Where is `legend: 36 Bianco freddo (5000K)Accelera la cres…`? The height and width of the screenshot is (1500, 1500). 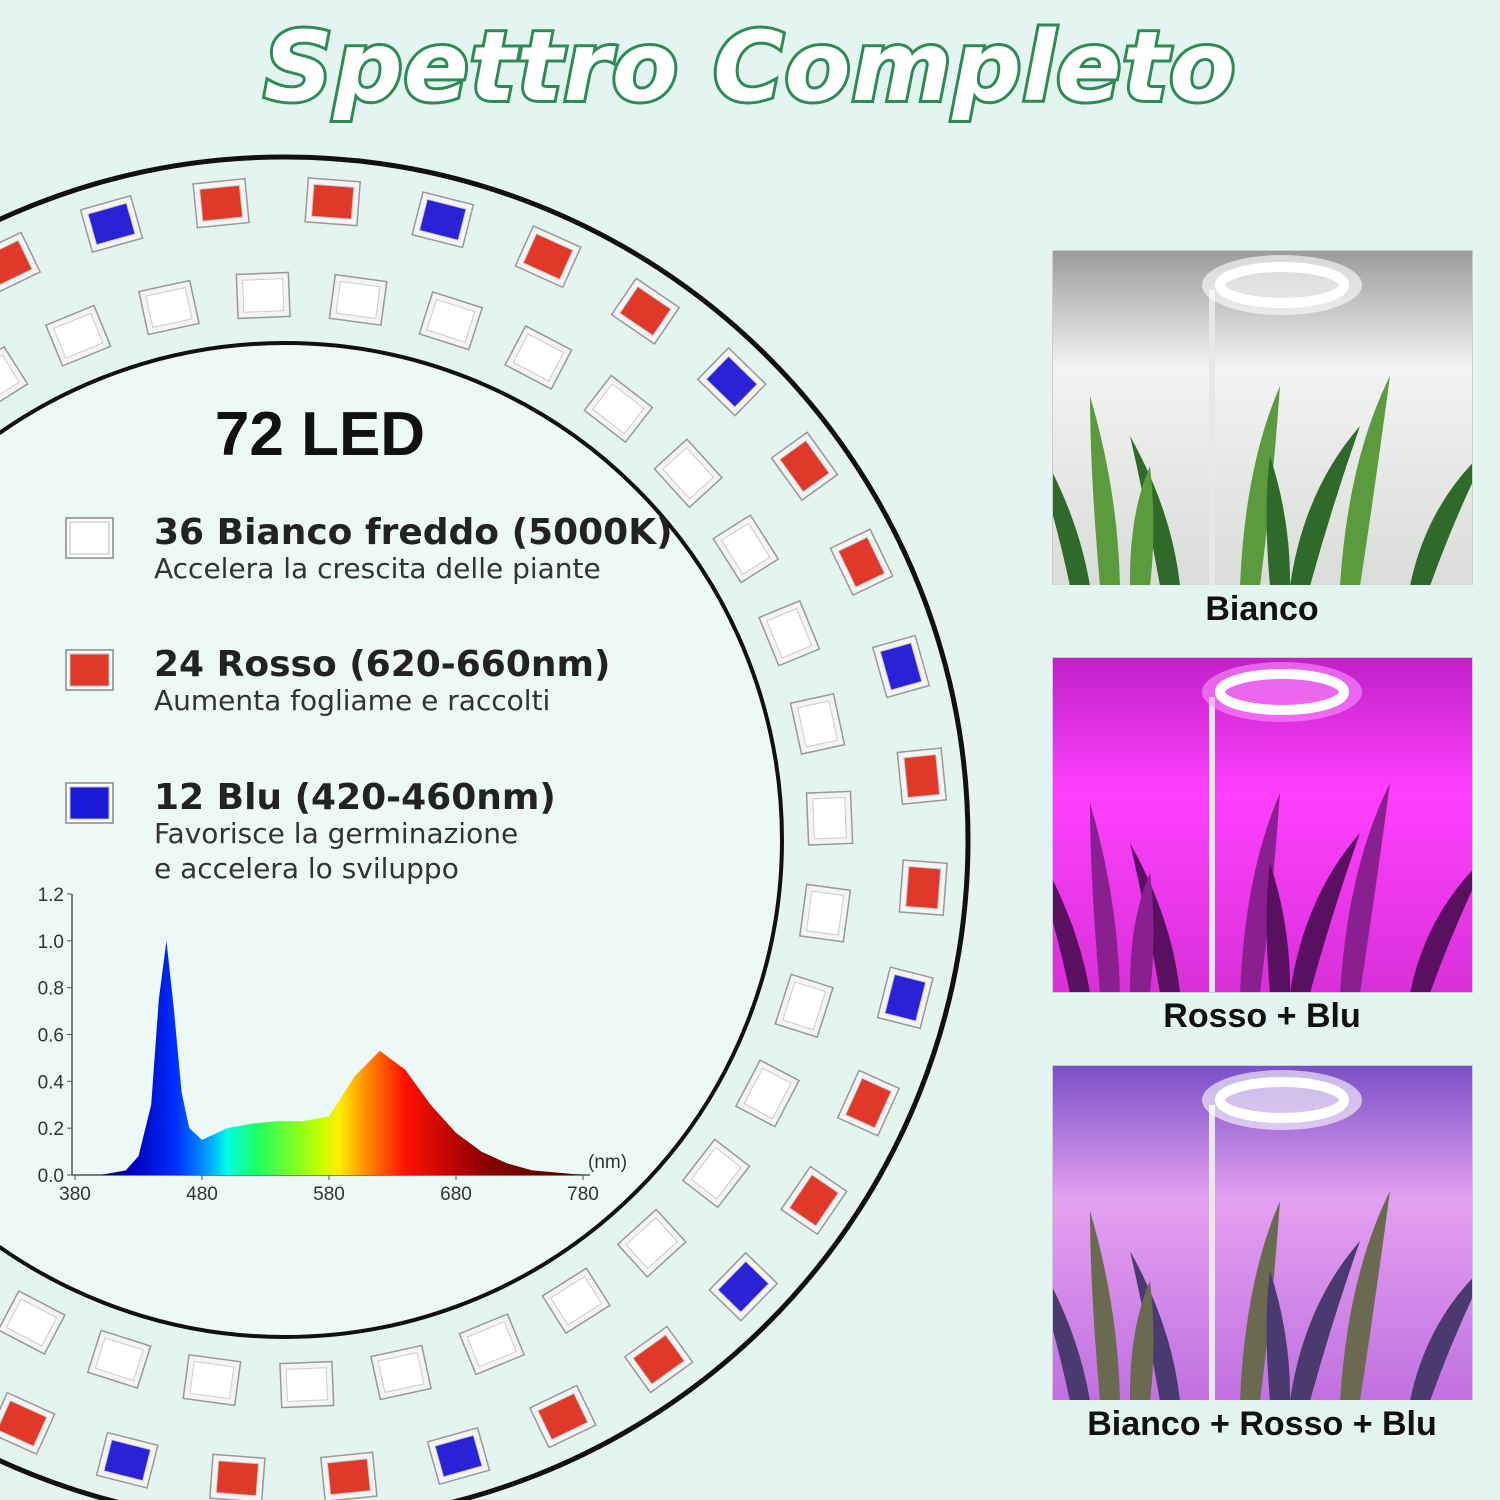
legend: 36 Bianco freddo (5000K)Accelera la cres… is located at coordinates (369, 698).